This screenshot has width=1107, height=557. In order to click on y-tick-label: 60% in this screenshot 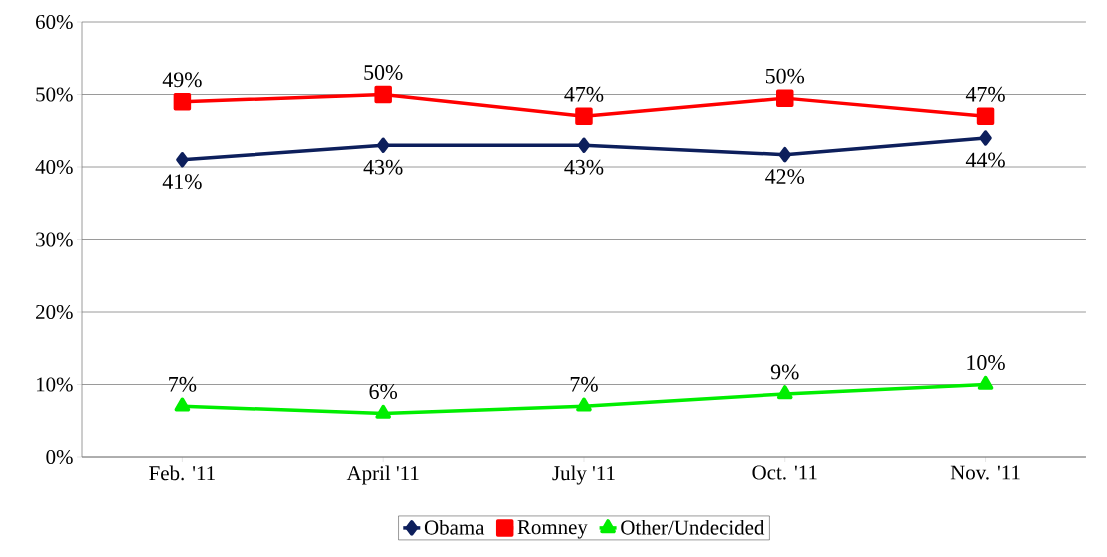, I will do `click(54, 22)`.